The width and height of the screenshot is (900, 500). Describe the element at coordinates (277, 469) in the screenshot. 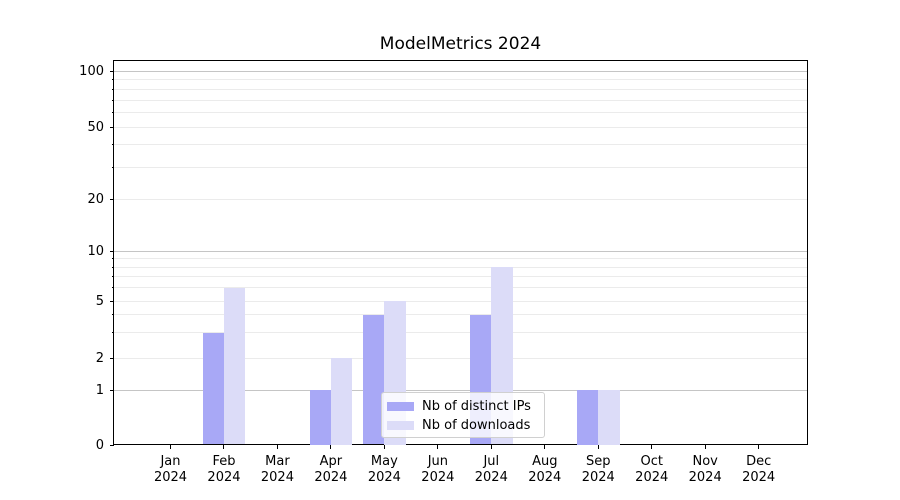

I see `x-tick-label: Mar 2024` at that location.